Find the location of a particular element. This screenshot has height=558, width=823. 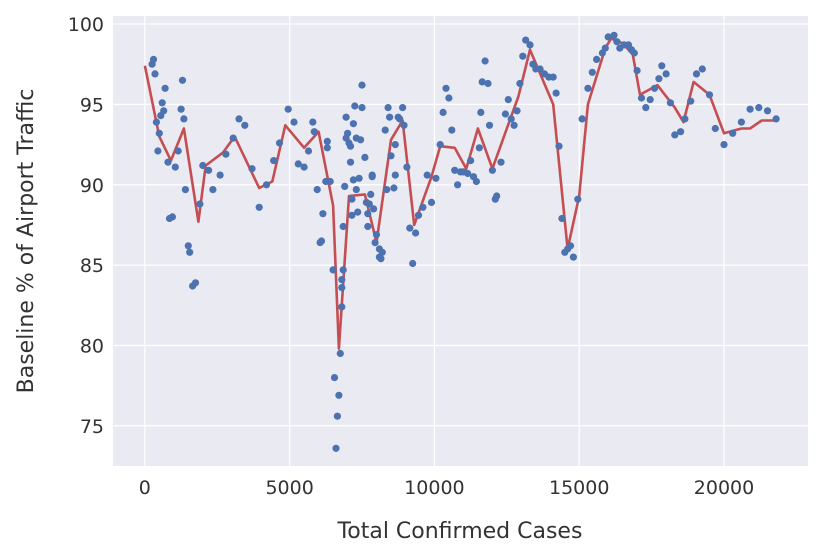

x-tick-label: 15000 is located at coordinates (579, 488).